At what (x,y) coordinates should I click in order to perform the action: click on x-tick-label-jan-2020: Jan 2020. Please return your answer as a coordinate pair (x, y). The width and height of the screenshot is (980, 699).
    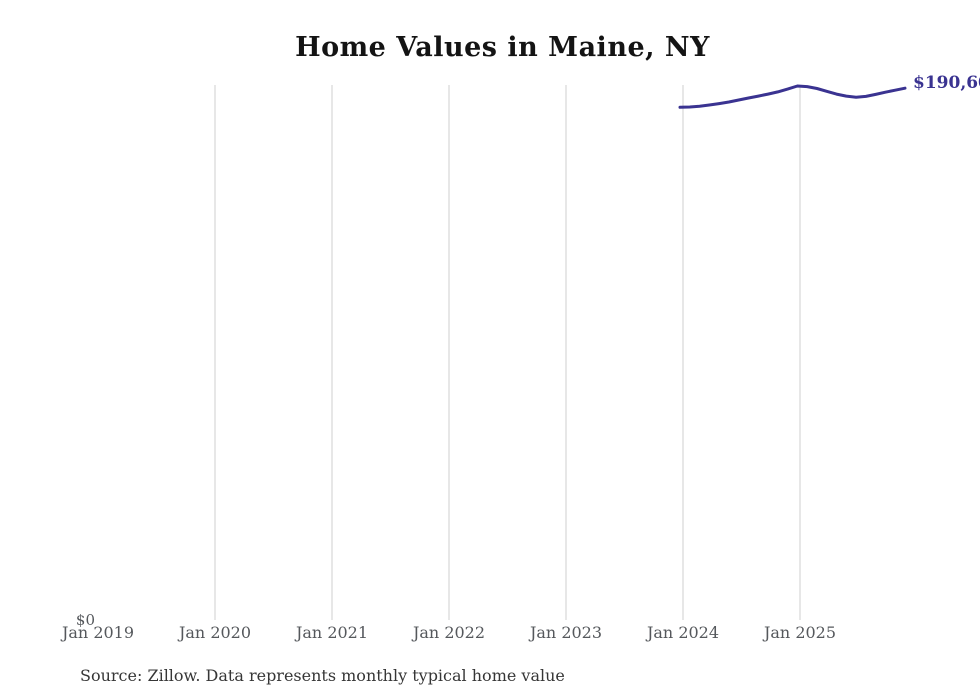
    Looking at the image, I should click on (215, 632).